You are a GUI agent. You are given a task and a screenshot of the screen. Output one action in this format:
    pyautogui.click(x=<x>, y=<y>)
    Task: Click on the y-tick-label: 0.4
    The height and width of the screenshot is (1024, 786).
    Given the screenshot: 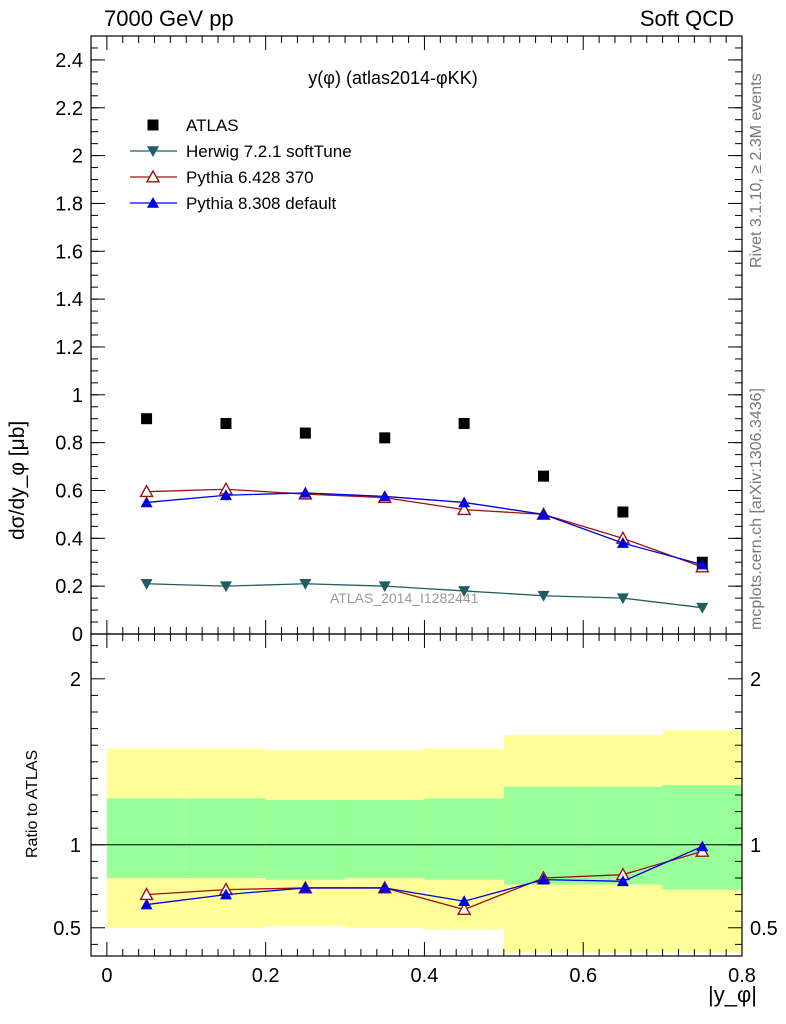 What is the action you would take?
    pyautogui.click(x=69, y=539)
    